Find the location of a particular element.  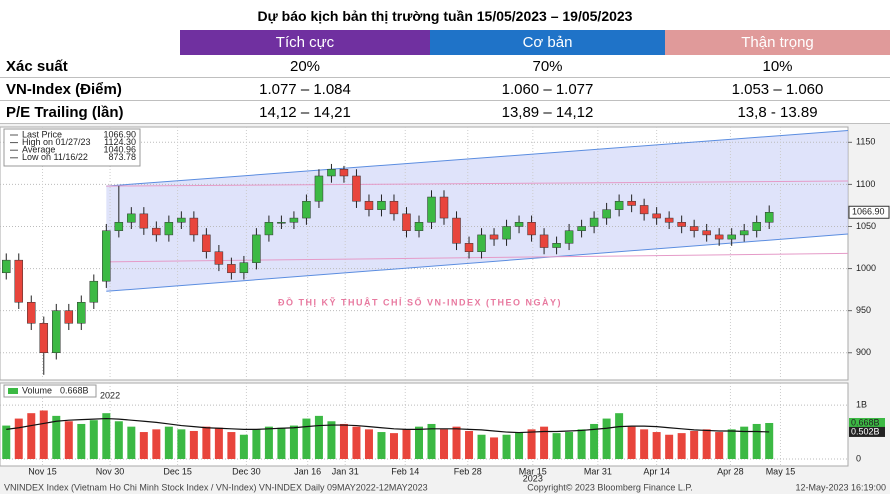

legend-value: 1124.30 is located at coordinates (120, 142).